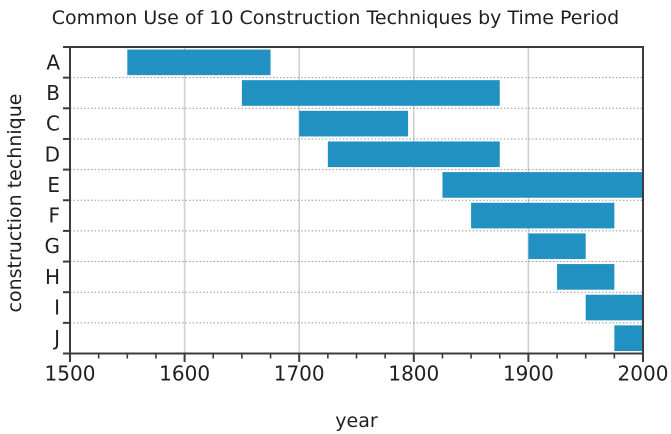 The width and height of the screenshot is (671, 434). Describe the element at coordinates (53, 246) in the screenshot. I see `y-tick-label-G: G` at that location.